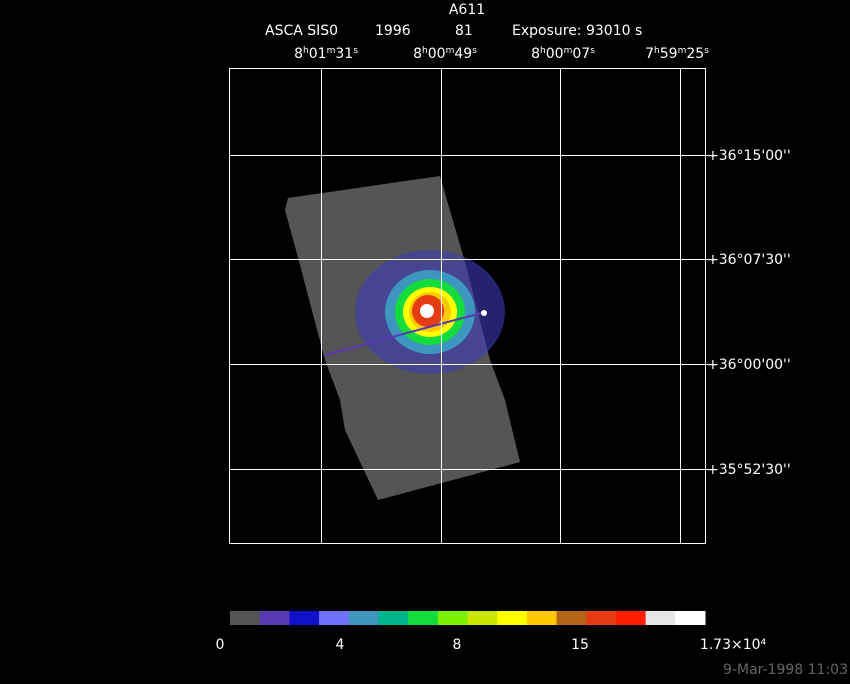  What do you see at coordinates (463, 54) in the screenshot?
I see `label-part: 49` at bounding box center [463, 54].